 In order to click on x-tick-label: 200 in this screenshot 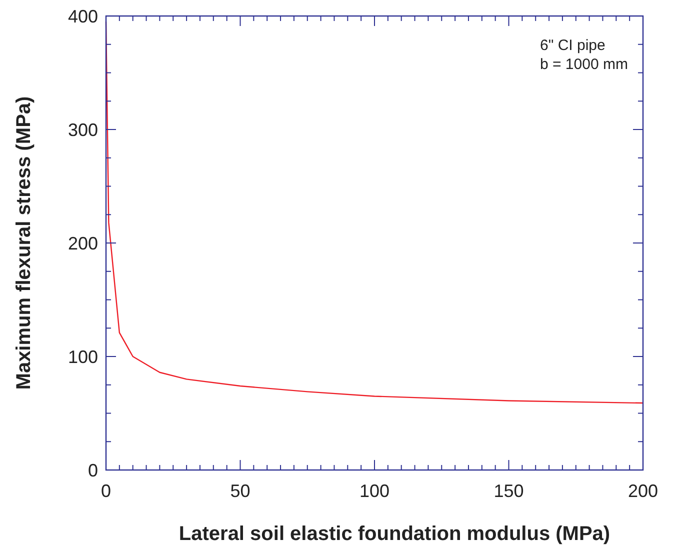, I will do `click(643, 491)`.